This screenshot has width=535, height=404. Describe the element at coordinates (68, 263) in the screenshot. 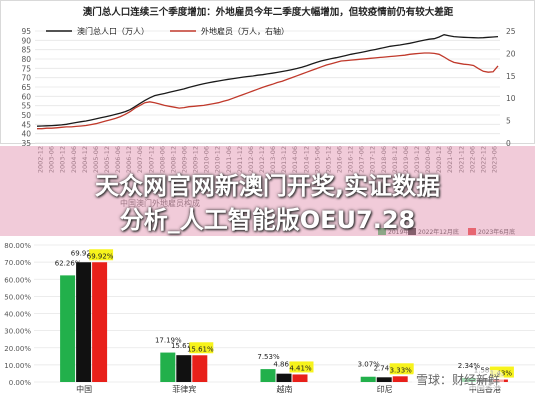

I see `bar-data-label: 62.26%` at that location.